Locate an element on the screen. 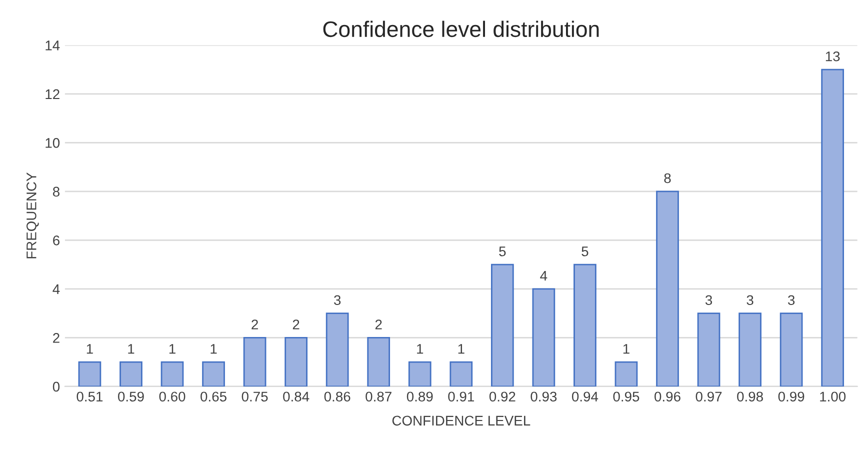 This screenshot has height=452, width=866. x-tick-label: 0.65 is located at coordinates (213, 397).